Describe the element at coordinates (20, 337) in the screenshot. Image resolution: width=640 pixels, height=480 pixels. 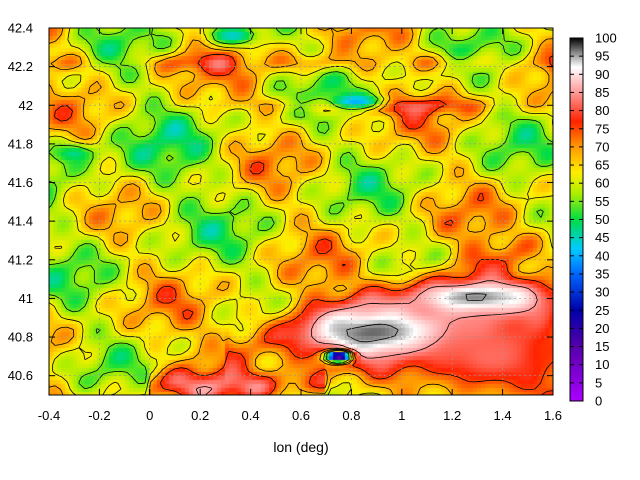
I see `y-tick-label: 40.8` at that location.